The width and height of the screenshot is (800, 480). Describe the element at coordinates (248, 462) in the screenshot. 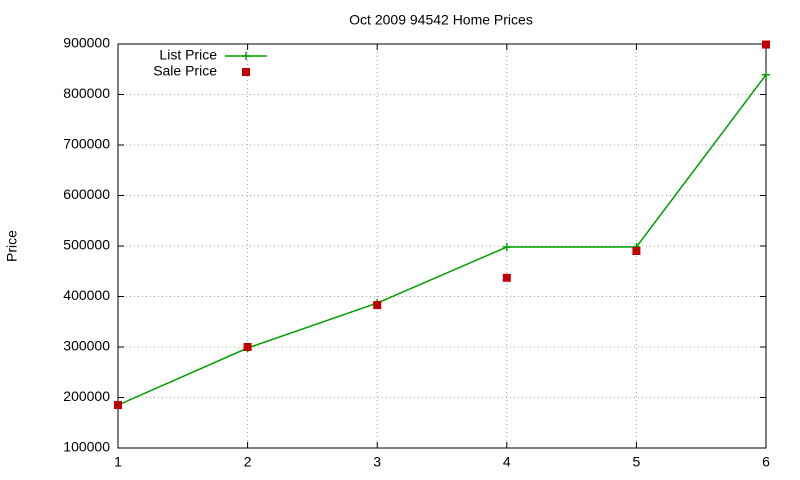

I see `x-tick-label: 2` at that location.